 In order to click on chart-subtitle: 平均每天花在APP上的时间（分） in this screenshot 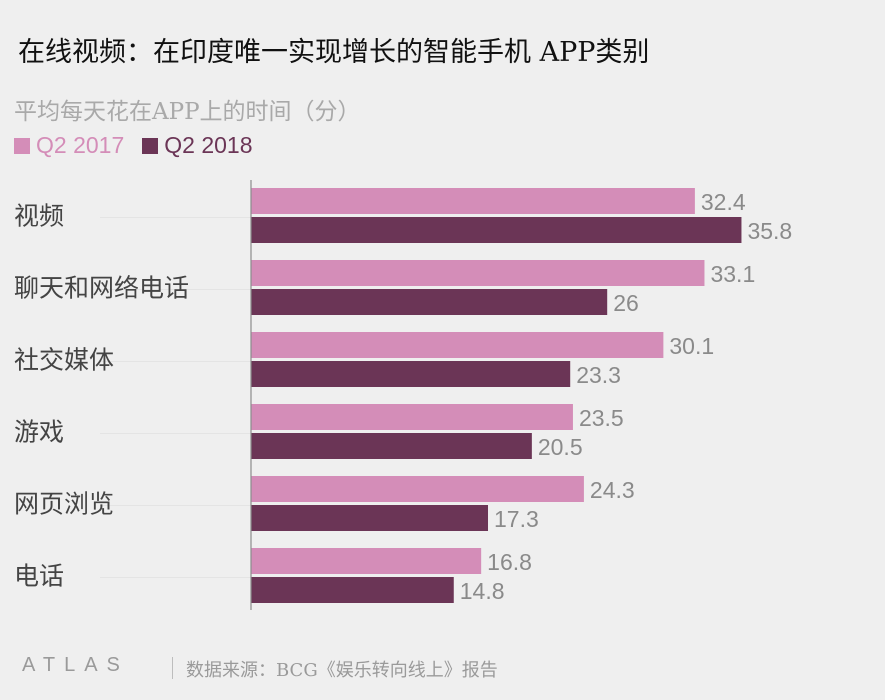, I will do `click(187, 112)`.